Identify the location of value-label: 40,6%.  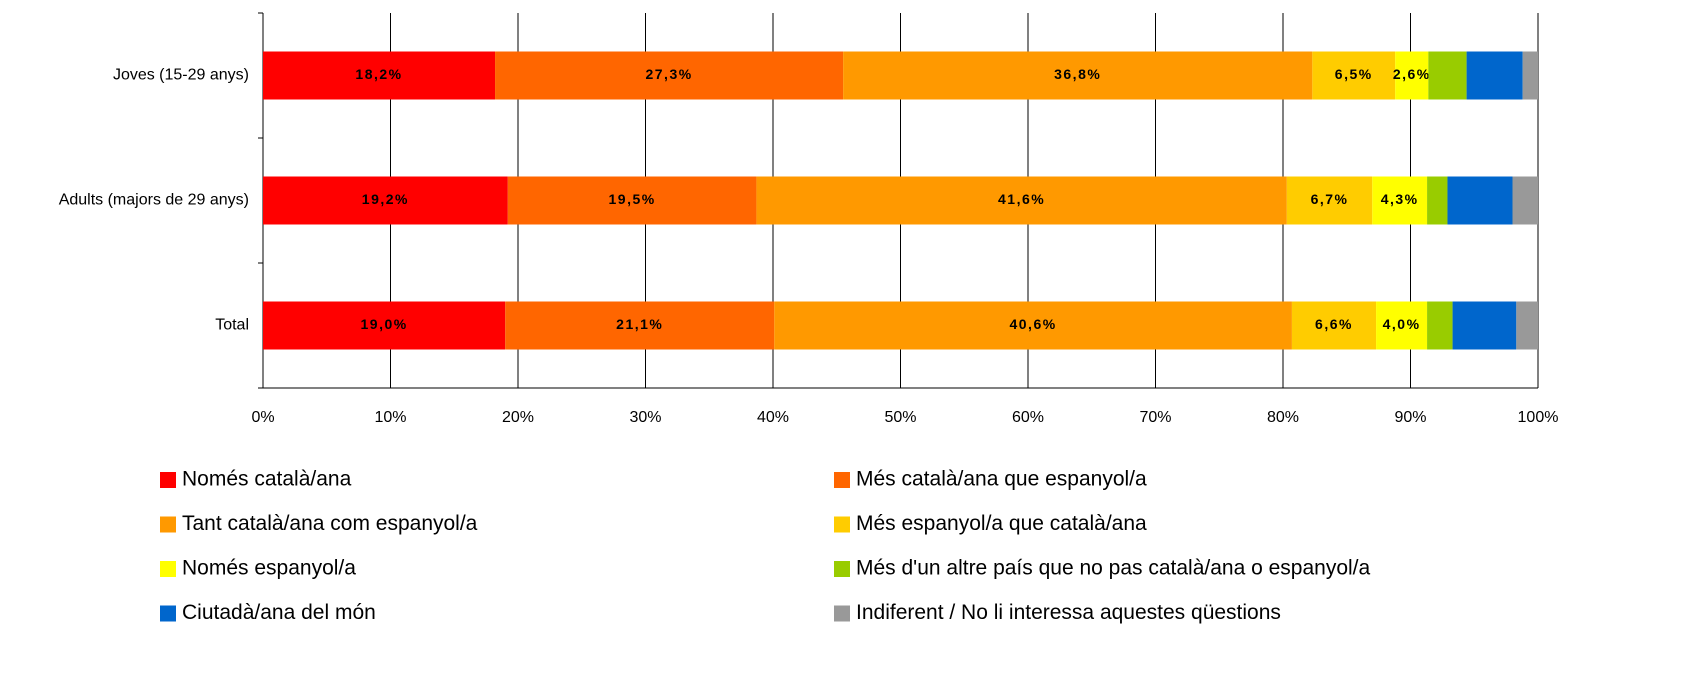
(1032, 324).